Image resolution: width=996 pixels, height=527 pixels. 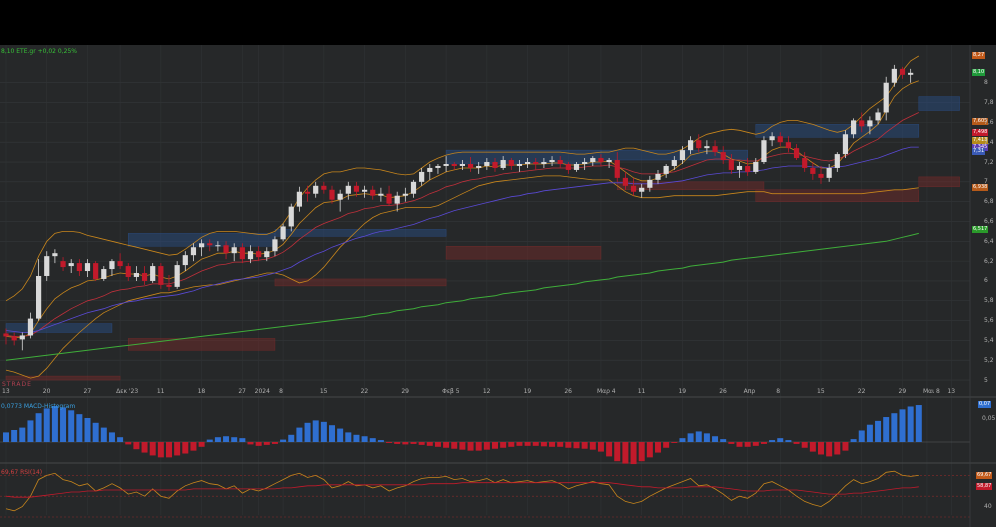 What do you see at coordinates (462, 490) in the screenshot?
I see `rsi-signal-line` at bounding box center [462, 490].